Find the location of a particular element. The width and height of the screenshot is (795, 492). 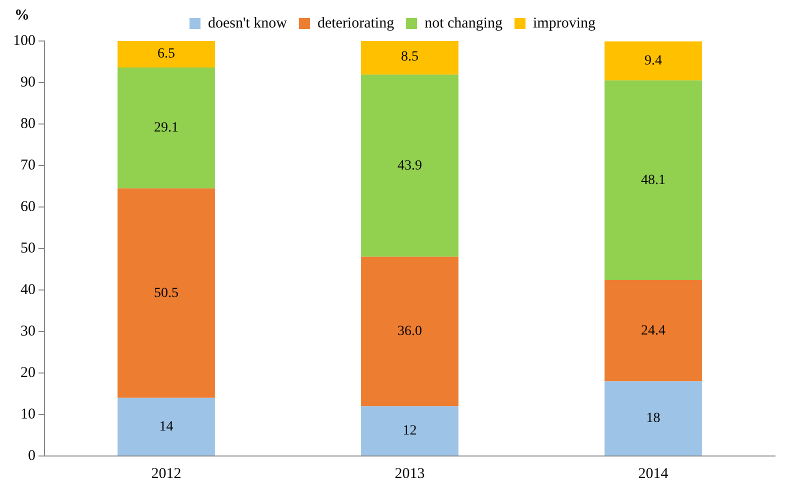

data-label: 43.9 is located at coordinates (410, 166).